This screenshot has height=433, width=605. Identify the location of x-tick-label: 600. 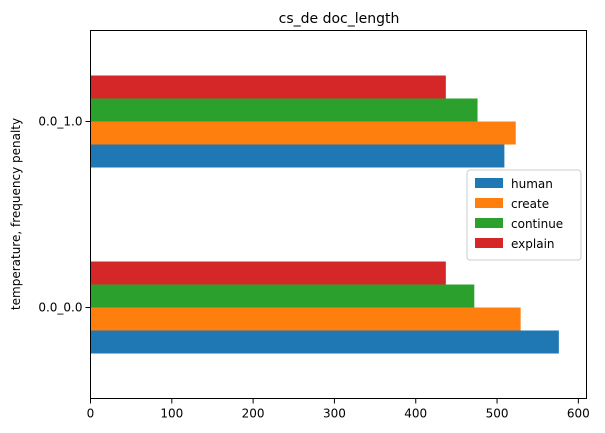
(578, 414).